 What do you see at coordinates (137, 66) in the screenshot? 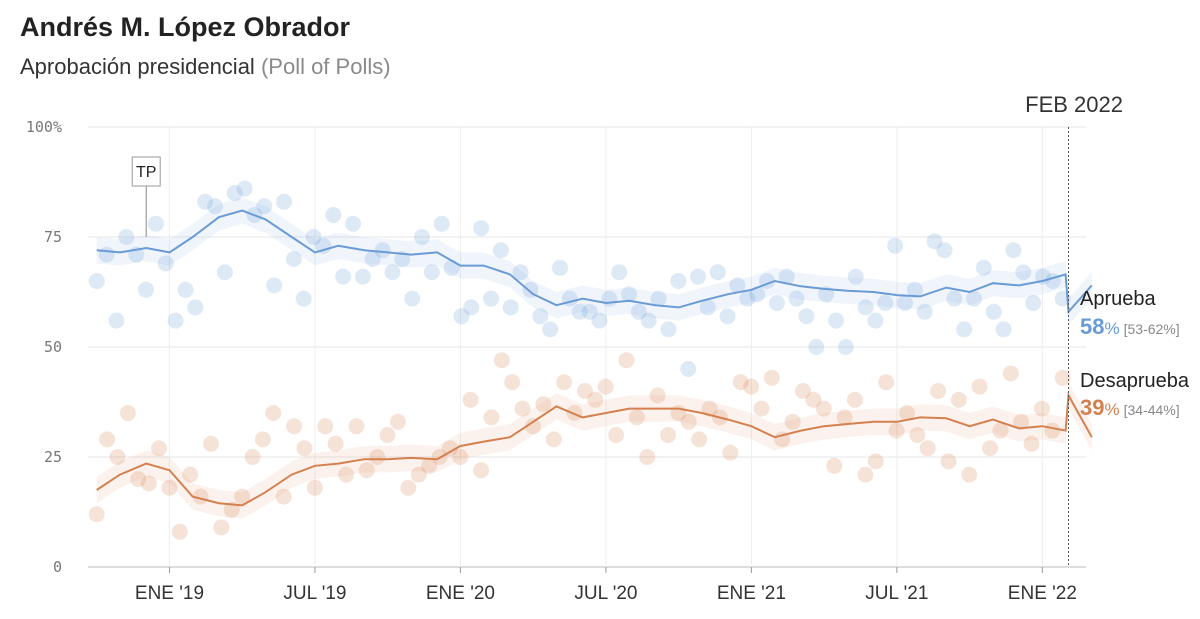
I see `subtitle-main: Aprobación presidencial` at bounding box center [137, 66].